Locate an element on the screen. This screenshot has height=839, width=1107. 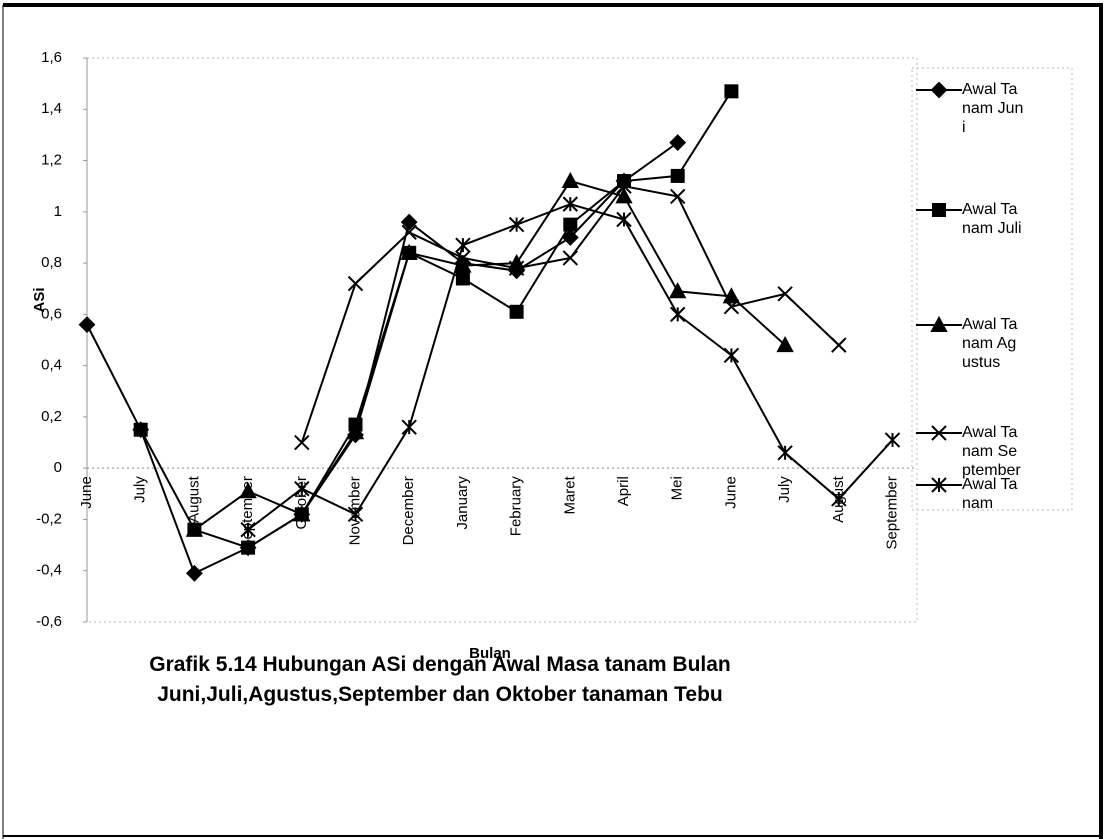
y-tick-label: 0,8 is located at coordinates (51, 262).